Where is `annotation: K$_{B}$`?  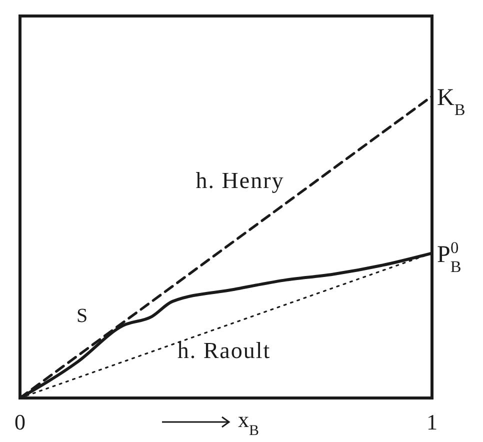
annotation: K$_{B}$ is located at coordinates (451, 102).